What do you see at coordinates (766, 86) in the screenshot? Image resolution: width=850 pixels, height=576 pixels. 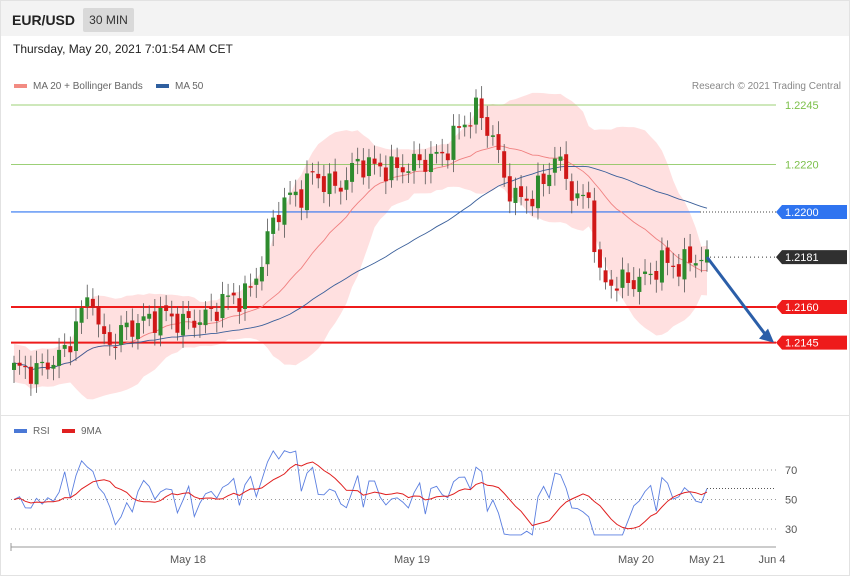 I see `credit-text: Research © 2021 Trading Central` at bounding box center [766, 86].